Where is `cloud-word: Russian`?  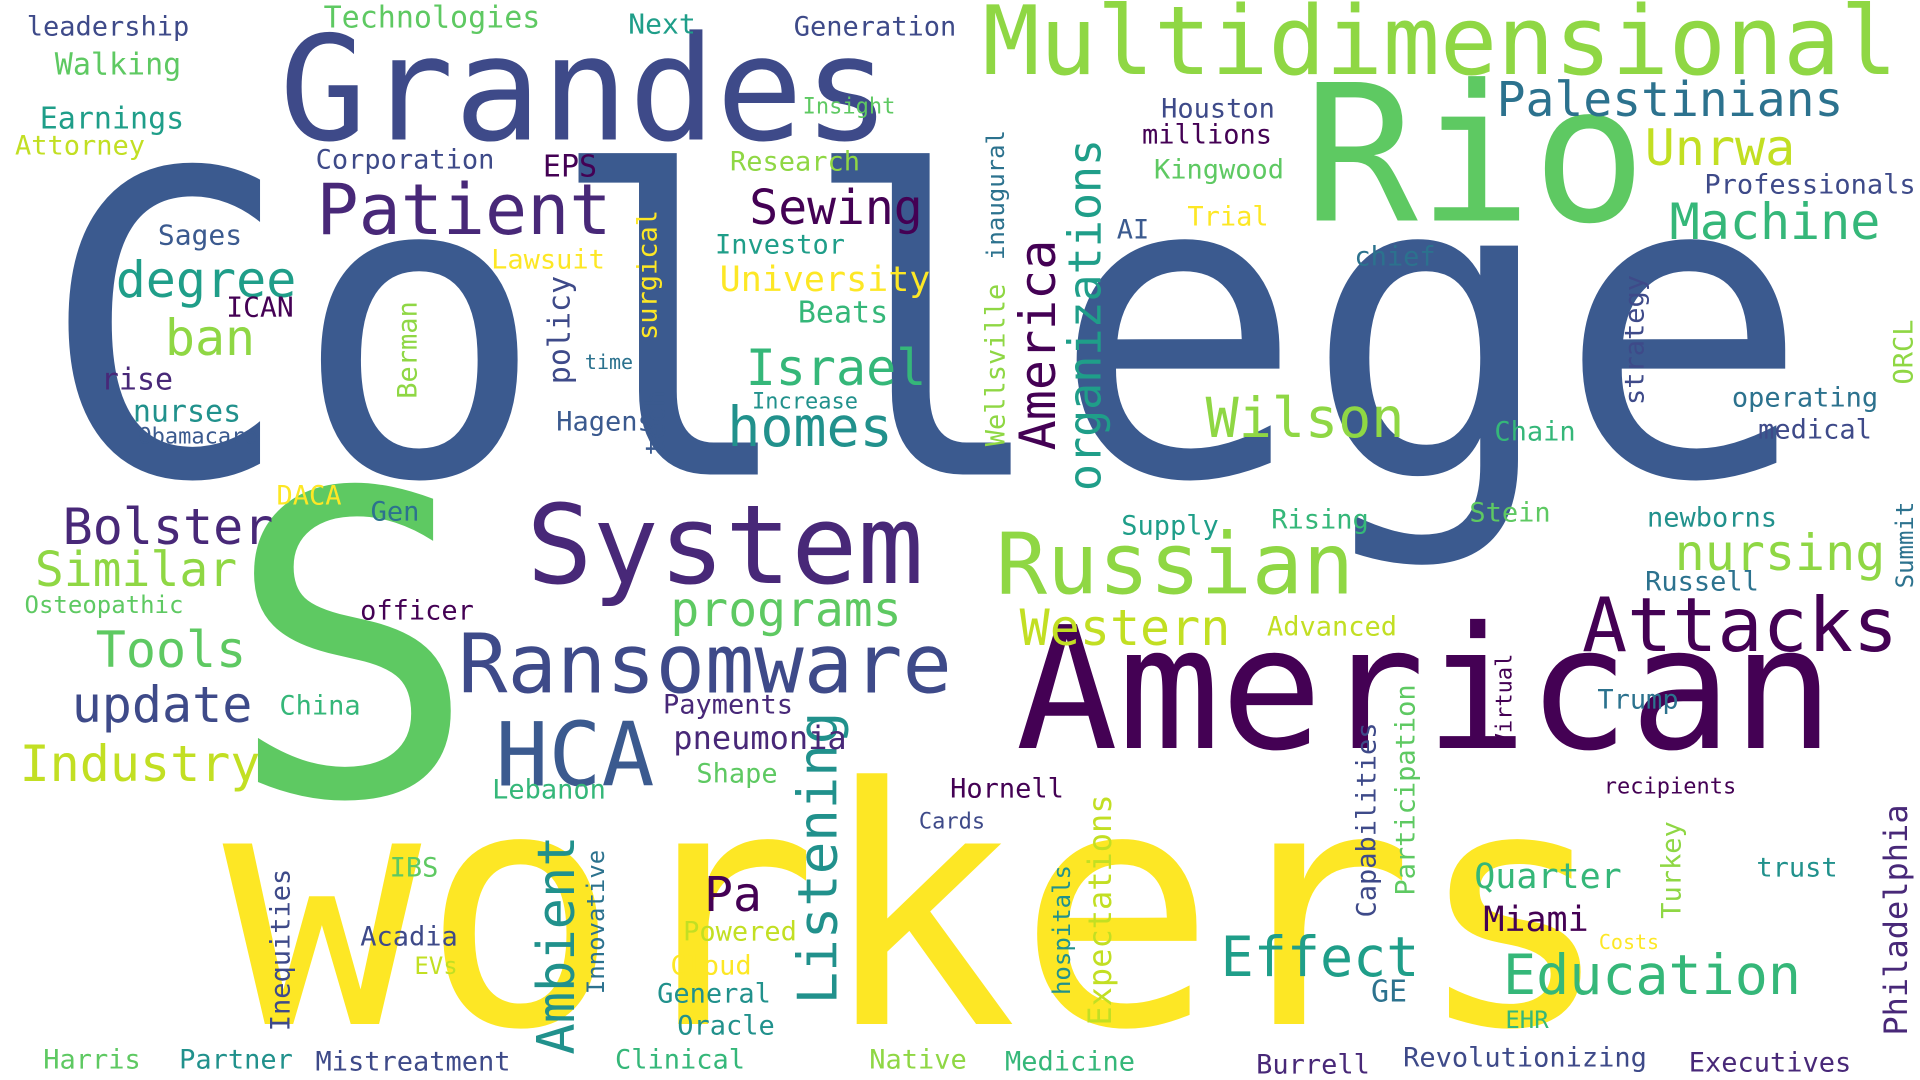
cloud-word: Russian is located at coordinates (1175, 565).